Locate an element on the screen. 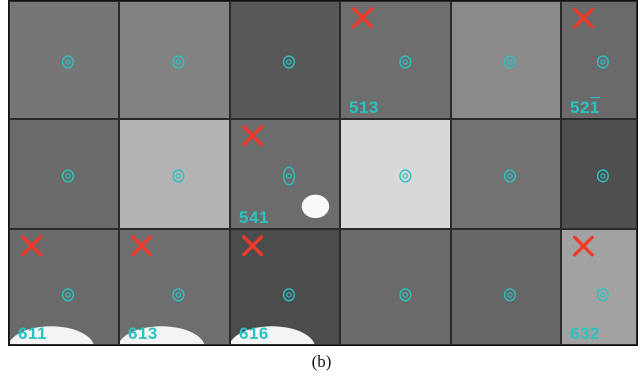  reflection-index-text: 513 is located at coordinates (364, 107).